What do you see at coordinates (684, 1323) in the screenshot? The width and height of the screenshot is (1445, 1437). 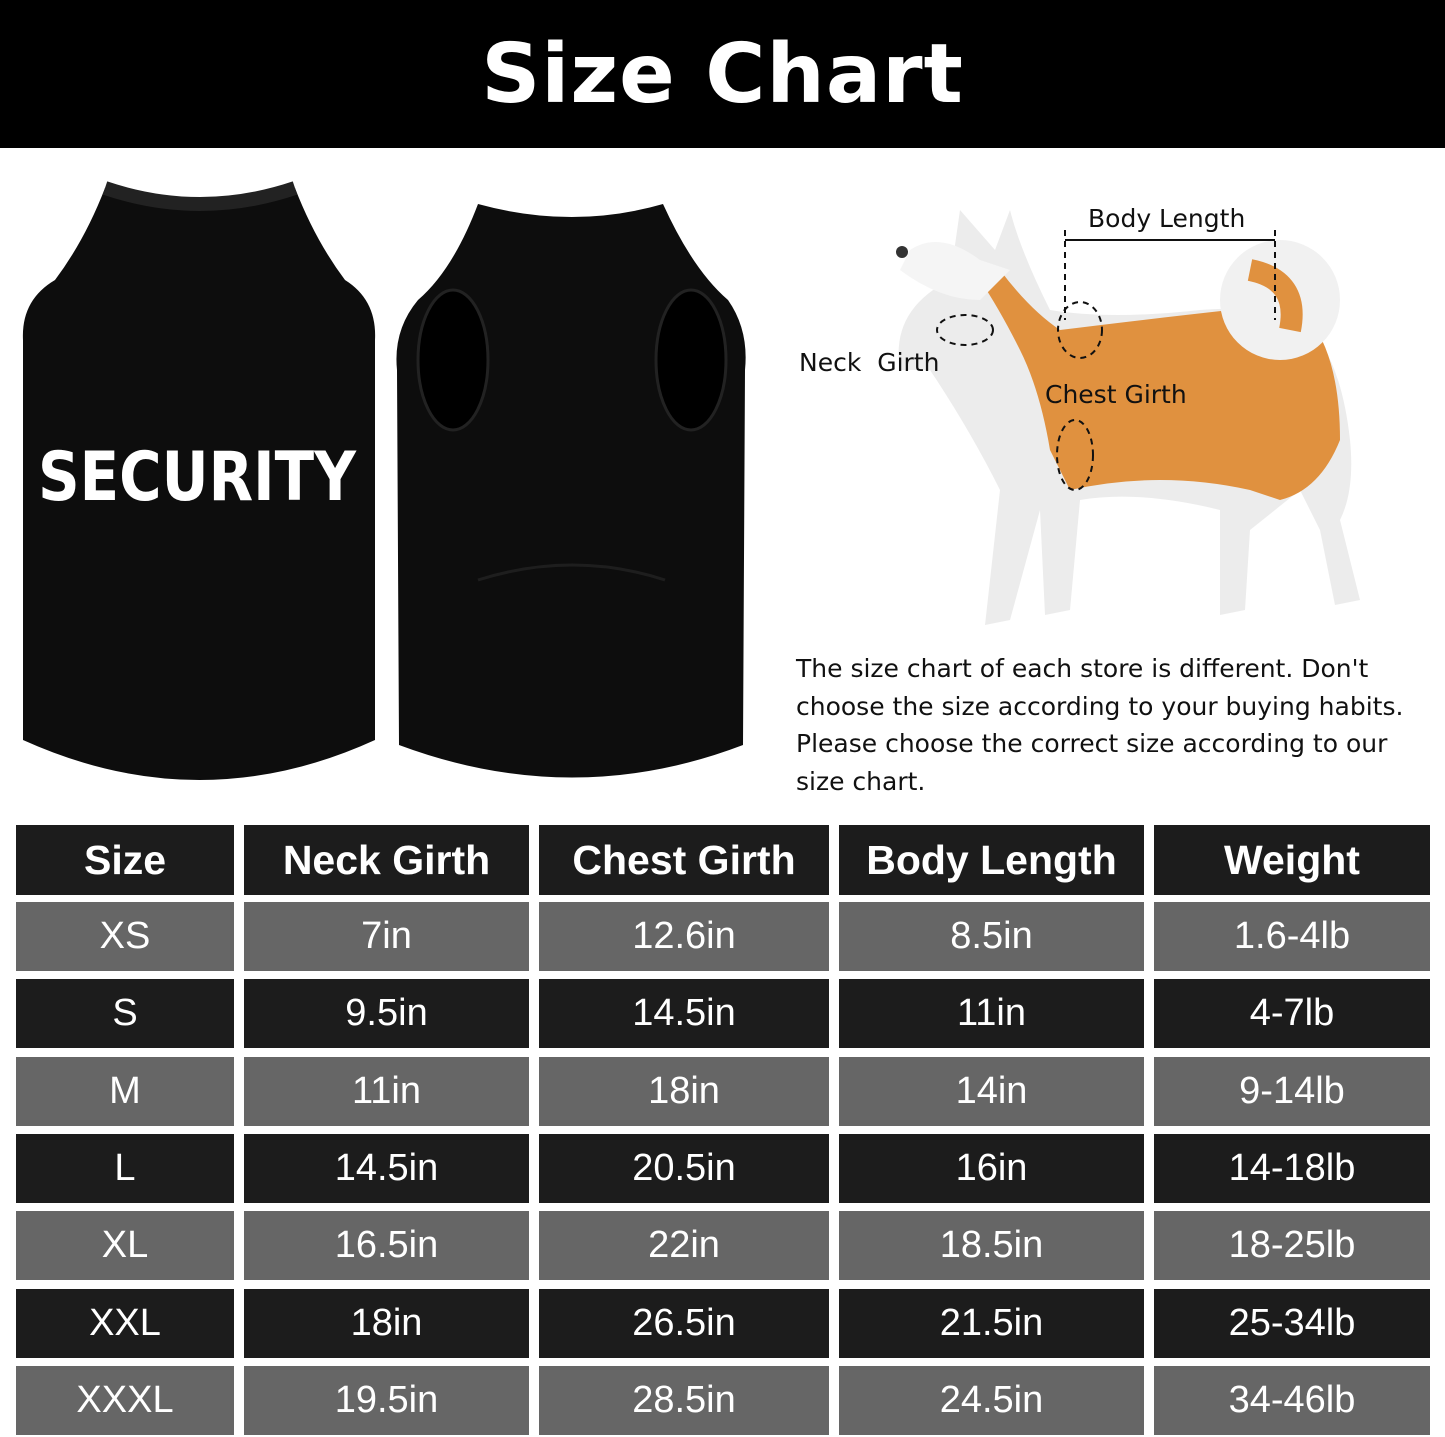 I see `table-cell: 26.5in` at bounding box center [684, 1323].